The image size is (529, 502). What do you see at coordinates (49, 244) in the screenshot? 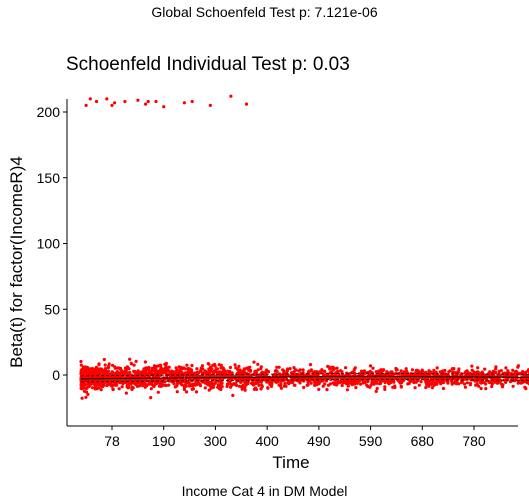
I see `y-tick-label: 100` at bounding box center [49, 244].